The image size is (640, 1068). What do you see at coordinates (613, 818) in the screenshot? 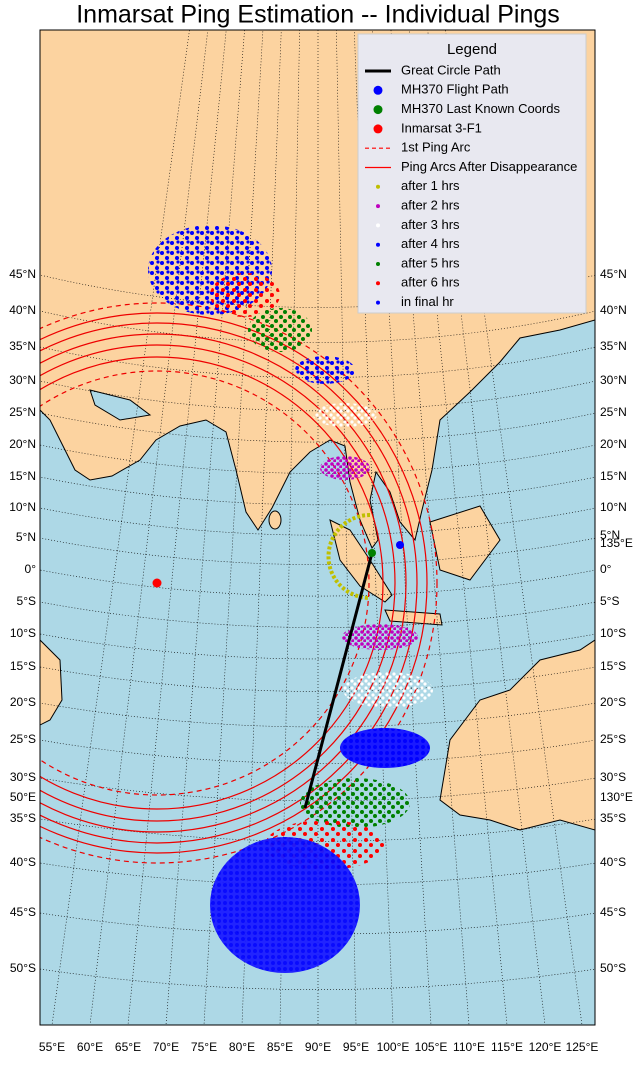
I see `right-label: 35°S` at bounding box center [613, 818].